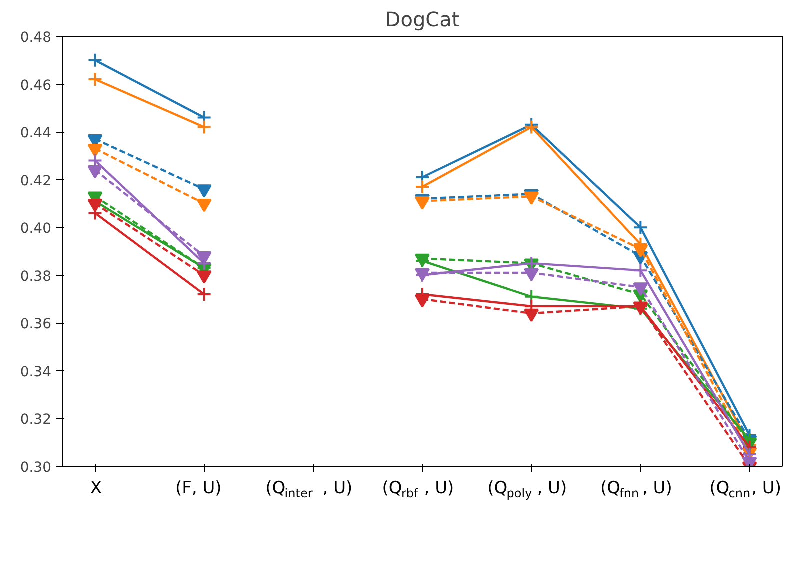 Image resolution: width=809 pixels, height=562 pixels. Describe the element at coordinates (36, 181) in the screenshot. I see `y-tick-label: 0.42` at that location.